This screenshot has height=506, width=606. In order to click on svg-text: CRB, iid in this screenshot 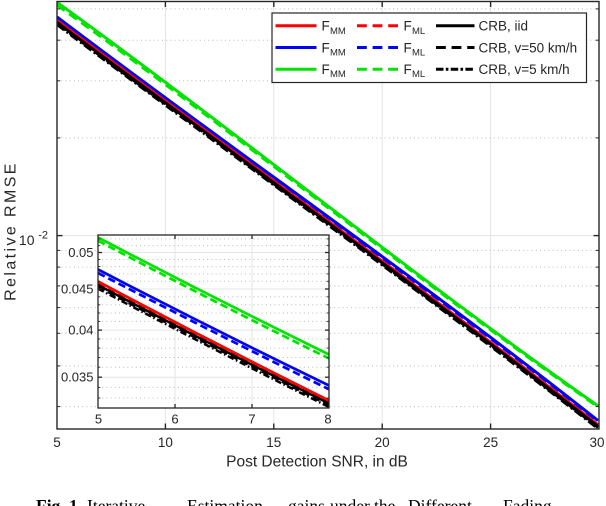, I will do `click(504, 26)`.